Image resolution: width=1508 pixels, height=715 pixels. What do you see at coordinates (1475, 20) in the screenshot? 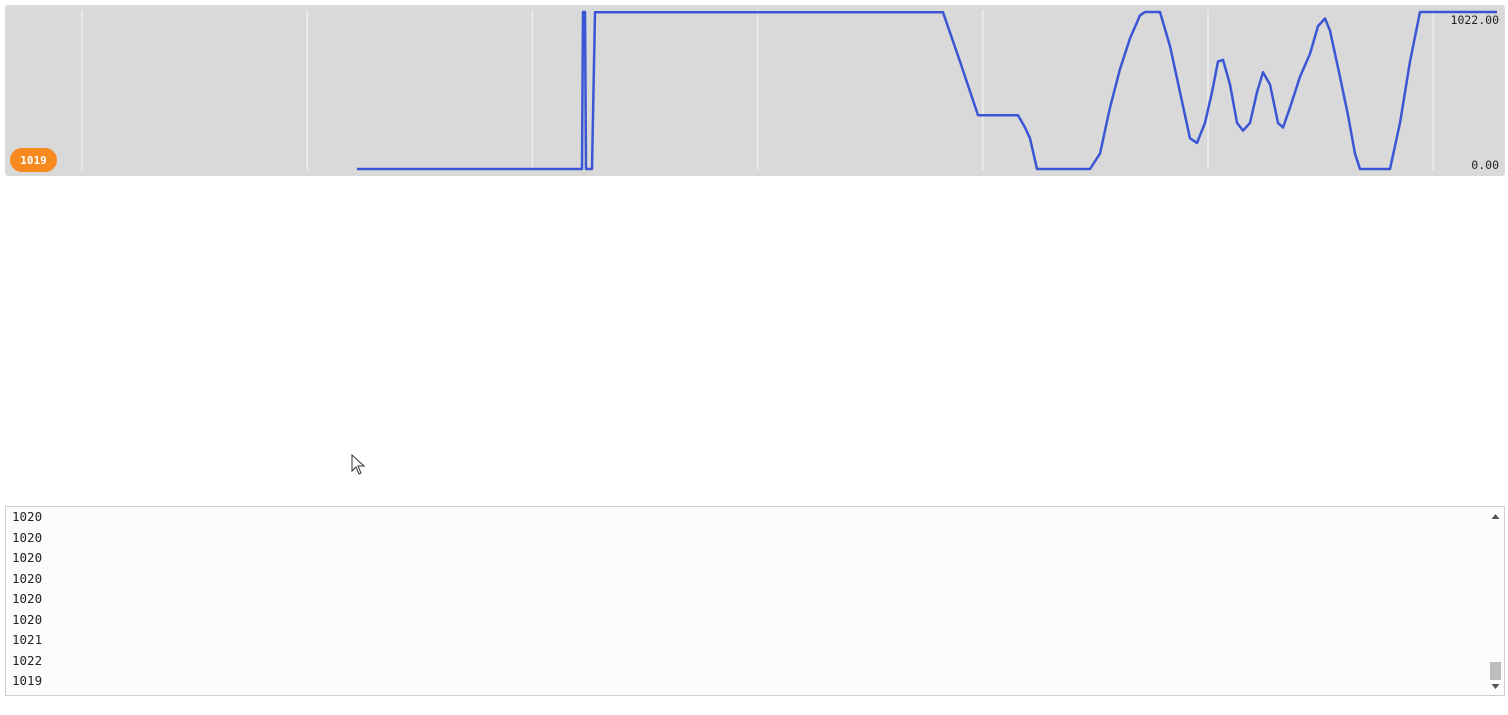
I see `y-tick-label: 1022.00` at bounding box center [1475, 20].